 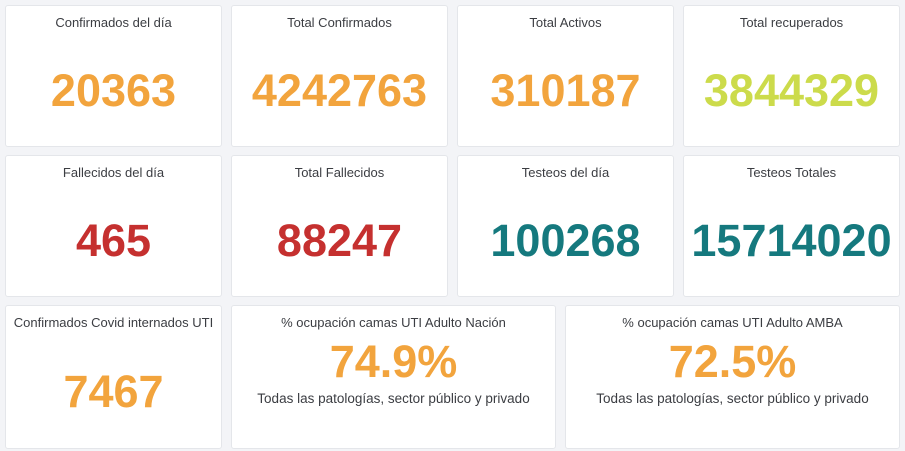 I want to click on panel-title: Total Confirmados, so click(x=339, y=22).